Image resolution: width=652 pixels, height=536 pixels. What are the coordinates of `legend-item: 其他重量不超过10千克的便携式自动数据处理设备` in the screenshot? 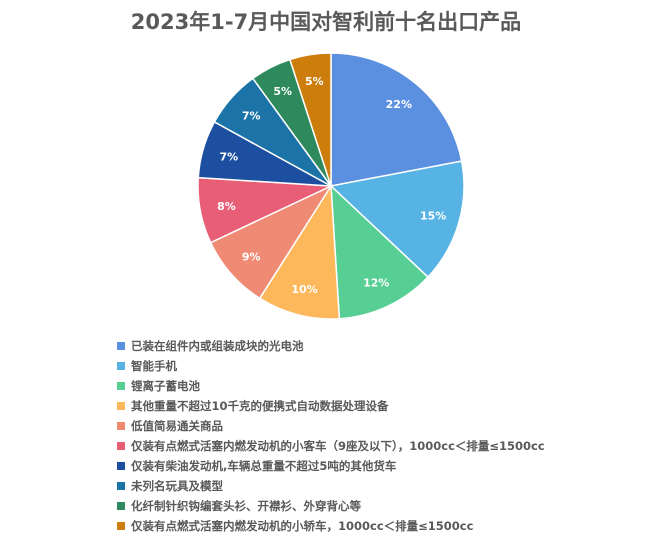 It's located at (331, 406).